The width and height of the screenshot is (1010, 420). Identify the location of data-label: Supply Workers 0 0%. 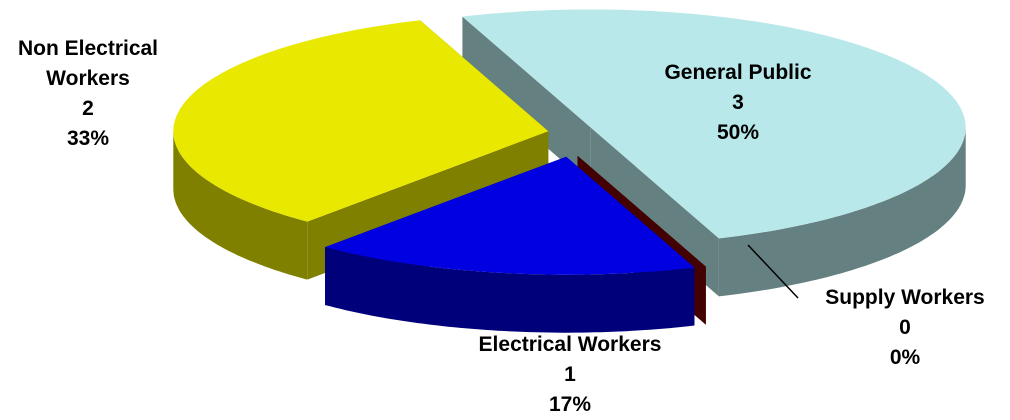
(900, 328).